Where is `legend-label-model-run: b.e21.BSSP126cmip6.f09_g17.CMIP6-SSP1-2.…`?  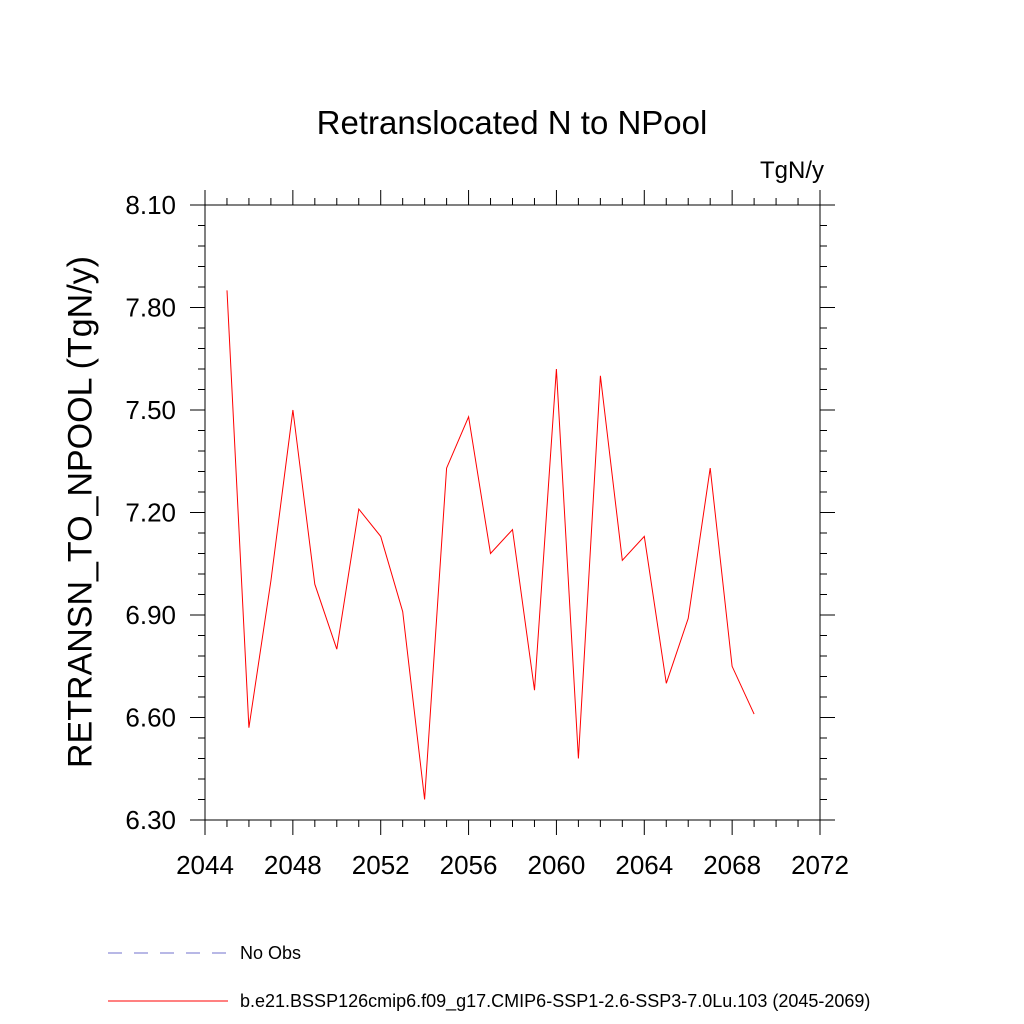
legend-label-model-run: b.e21.BSSP126cmip6.f09_g17.CMIP6-SSP1-2.… is located at coordinates (555, 1001).